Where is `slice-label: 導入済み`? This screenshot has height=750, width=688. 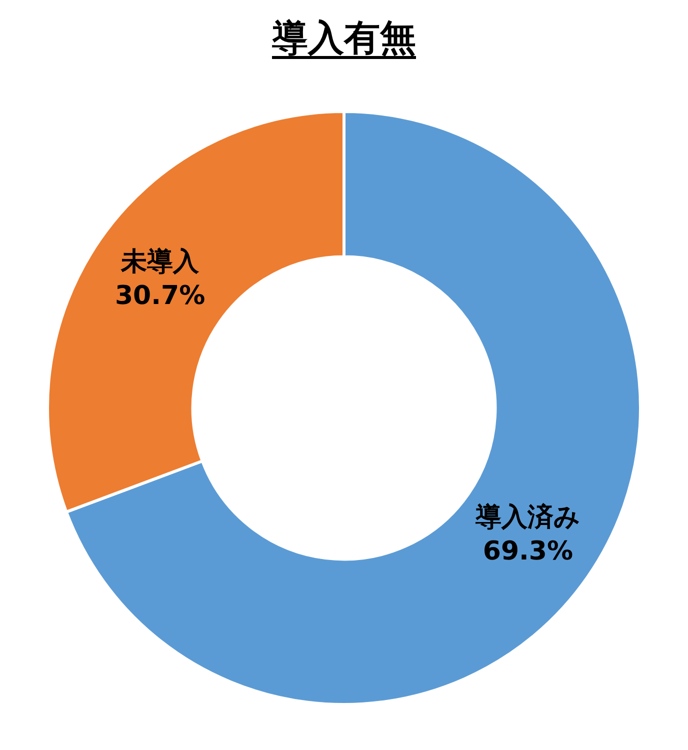
slice-label: 導入済み is located at coordinates (527, 517).